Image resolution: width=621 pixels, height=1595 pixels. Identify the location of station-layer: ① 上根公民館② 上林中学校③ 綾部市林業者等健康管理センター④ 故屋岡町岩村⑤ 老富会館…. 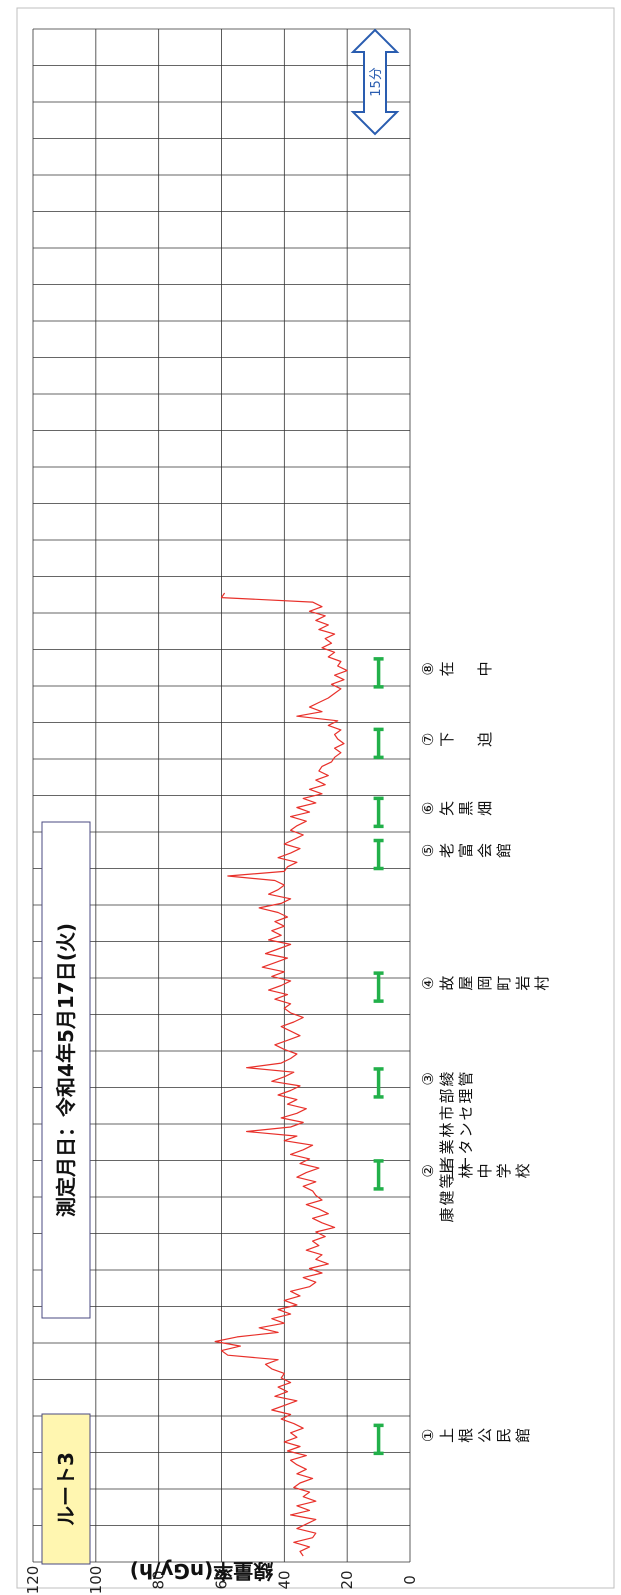
(462, 1056).